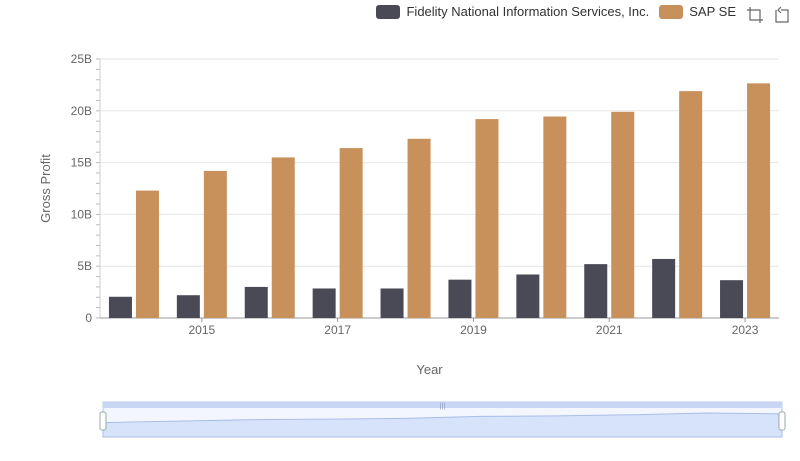 This screenshot has height=461, width=800. Describe the element at coordinates (671, 11) in the screenshot. I see `legend-swatch-sap` at that location.